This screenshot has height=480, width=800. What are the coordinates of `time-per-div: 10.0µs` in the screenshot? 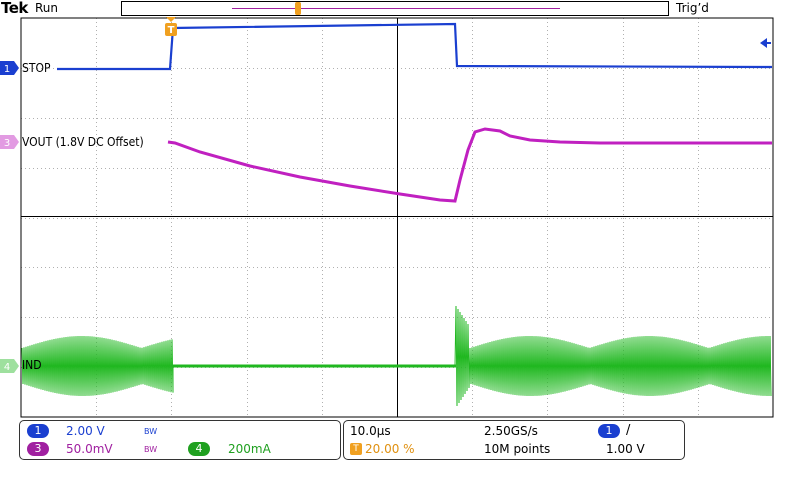 It's located at (370, 431).